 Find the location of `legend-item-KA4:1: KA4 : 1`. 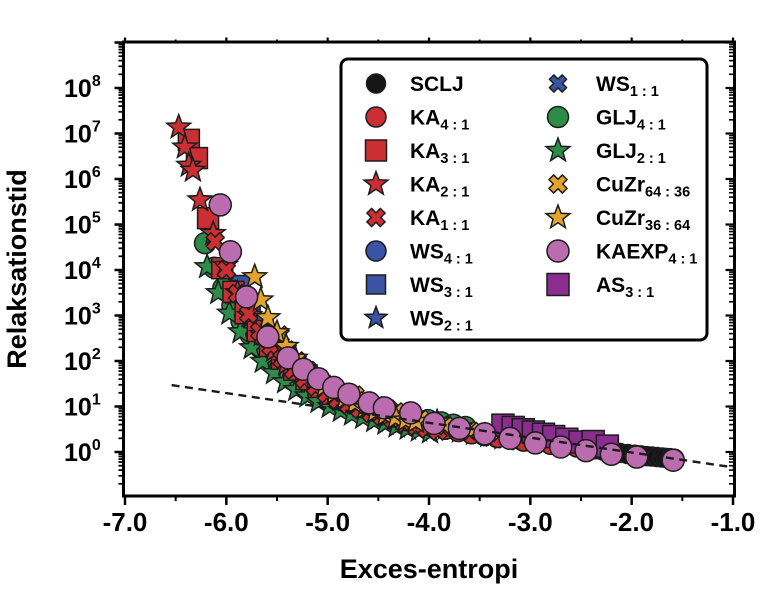

legend-item-KA4:1: KA4 : 1 is located at coordinates (417, 120).